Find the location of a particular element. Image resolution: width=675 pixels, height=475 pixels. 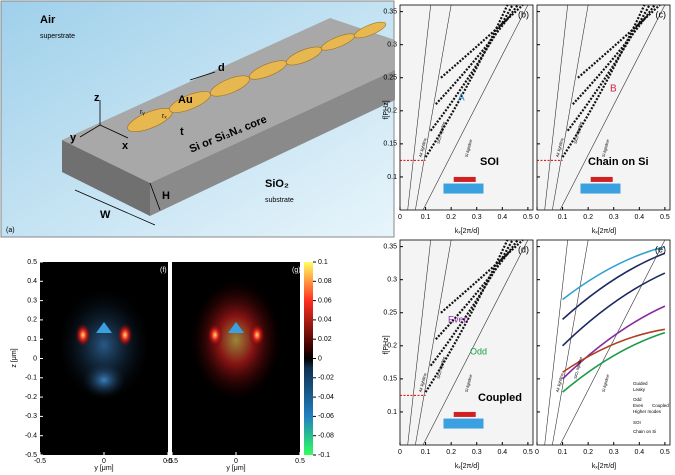

colorbar-tick-label: 0.08 is located at coordinates (325, 281).